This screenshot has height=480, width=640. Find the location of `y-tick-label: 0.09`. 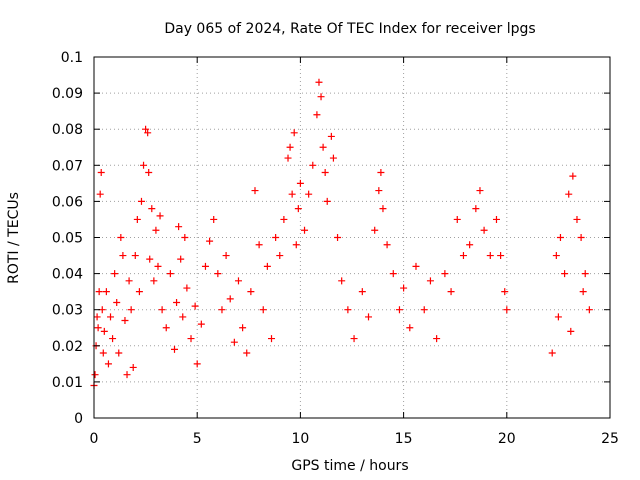

y-tick-label: 0.09 is located at coordinates (67, 94).